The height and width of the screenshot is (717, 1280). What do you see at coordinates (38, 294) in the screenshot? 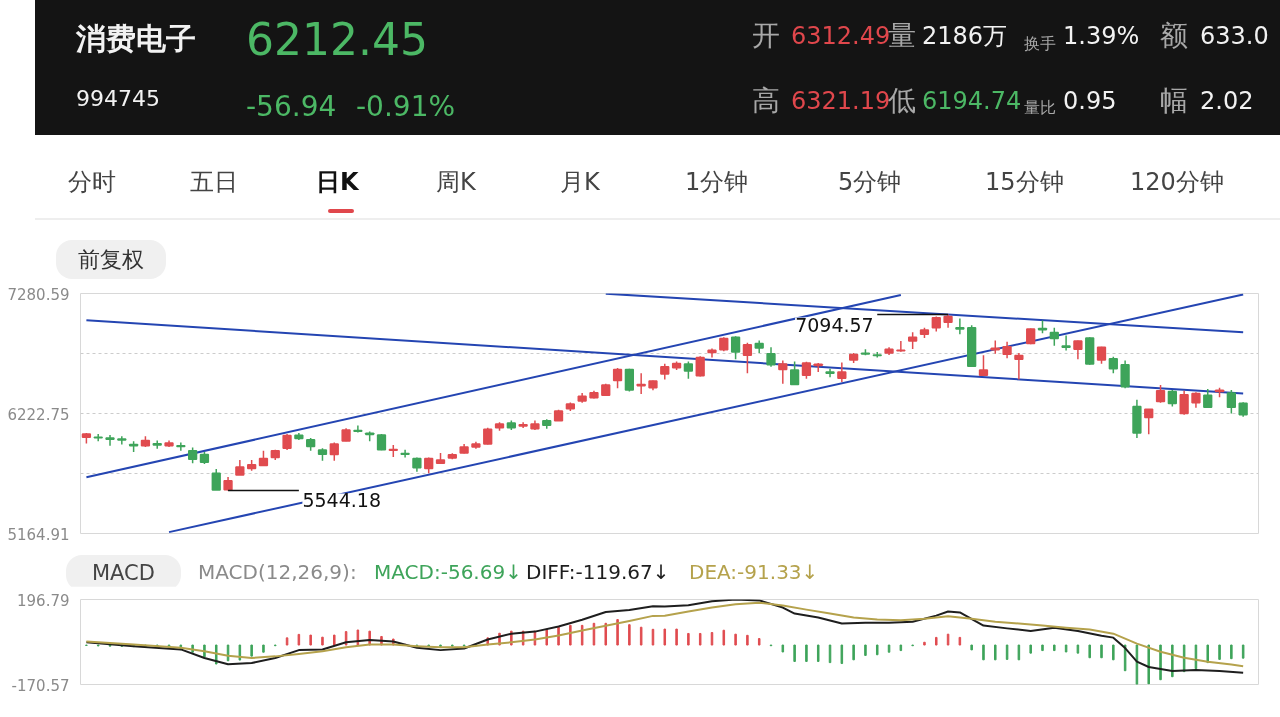
I see `y-tick-label: 7280.59` at bounding box center [38, 294].